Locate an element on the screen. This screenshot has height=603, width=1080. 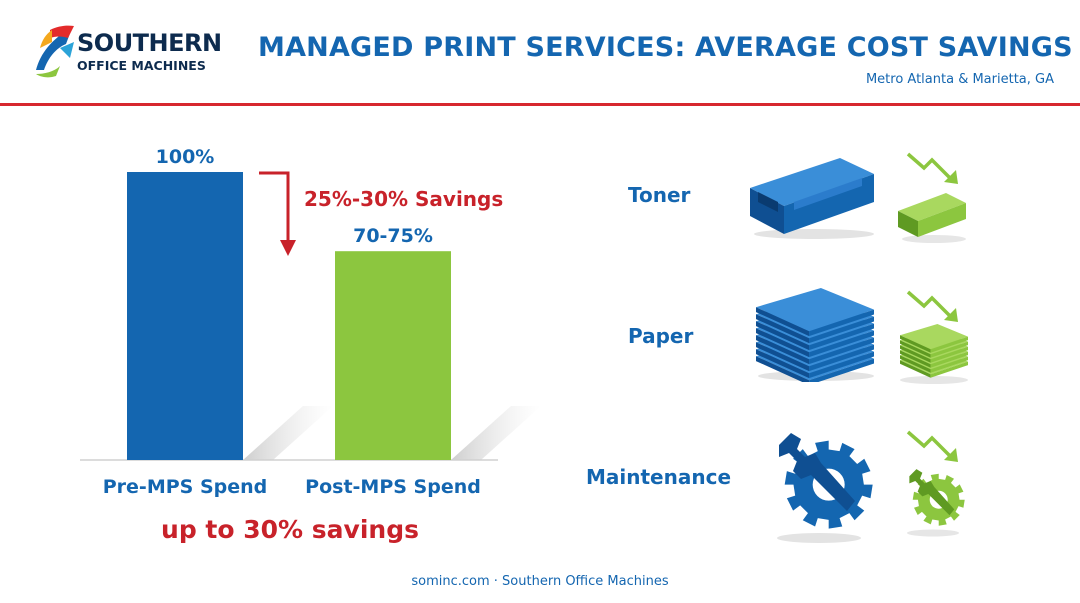
savings-summary: up to 30% savings is located at coordinates (290, 529).